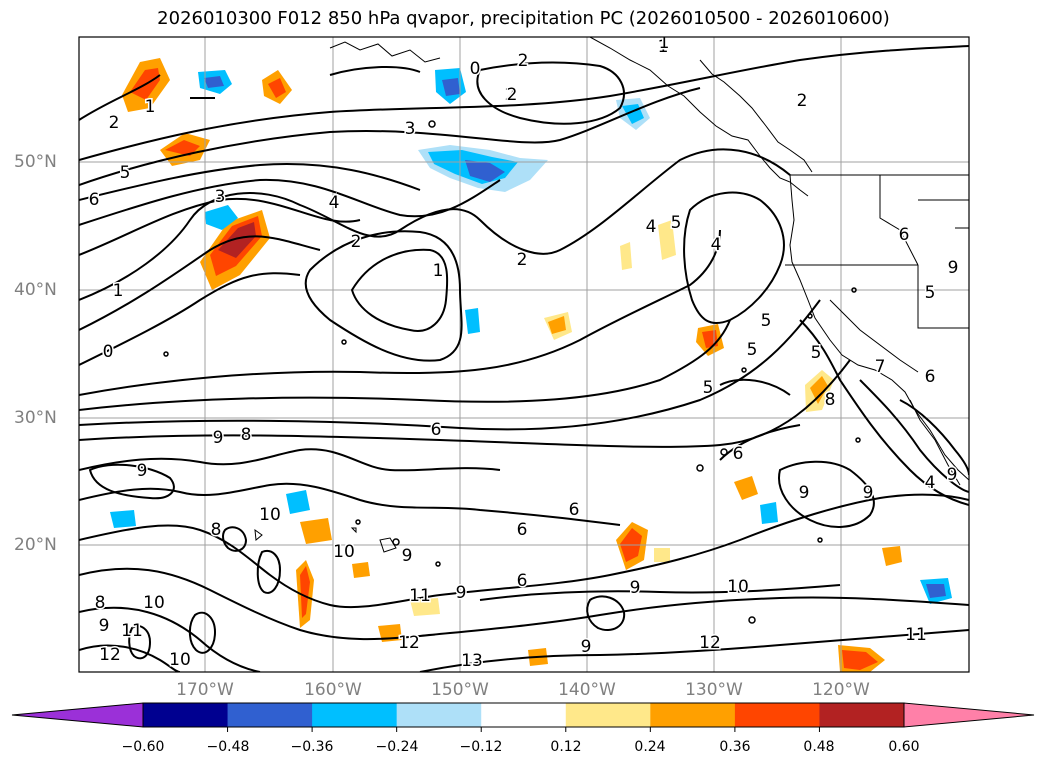 This screenshot has width=1047, height=765. What do you see at coordinates (481, 747) in the screenshot?
I see `colorbar-tick-label: −0.12` at bounding box center [481, 747].